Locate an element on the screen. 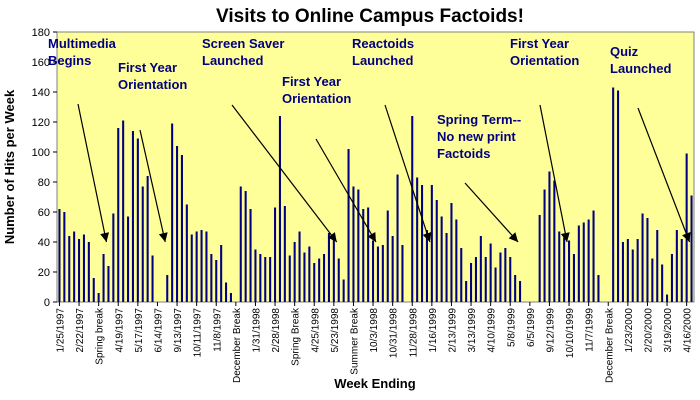 This screenshot has width=700, height=400. x-tick-label: 2/22/1997 is located at coordinates (80, 330).